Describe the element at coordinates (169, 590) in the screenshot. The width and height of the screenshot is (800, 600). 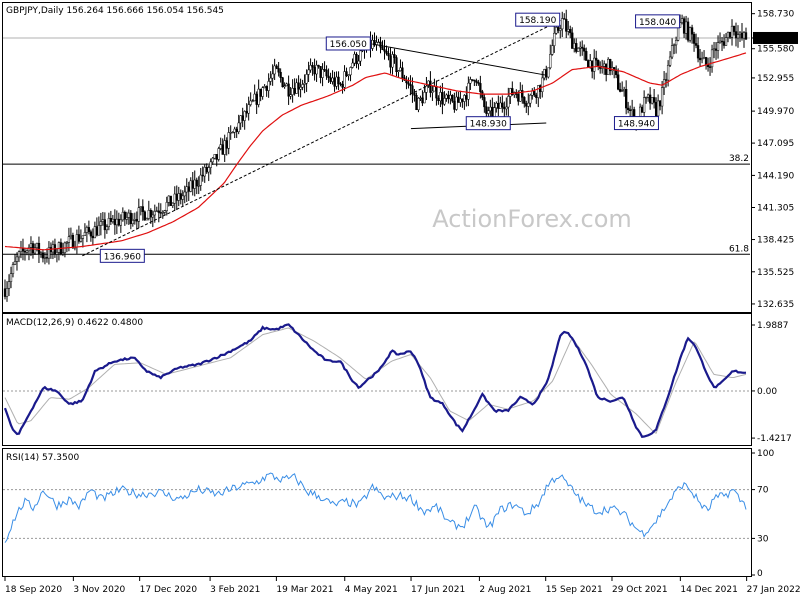
I see `x-tick-label: 17 Dec 2020` at that location.